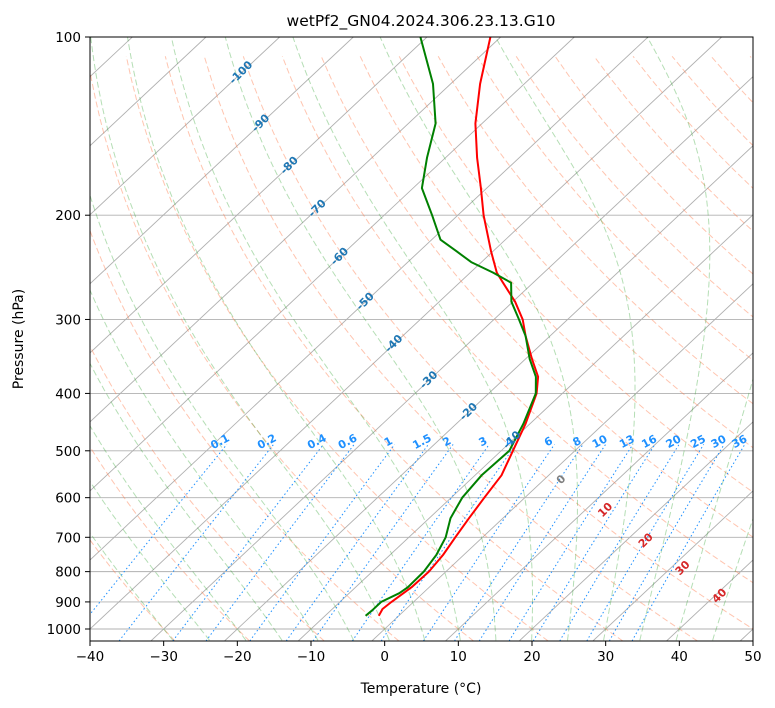 This screenshot has height=708, width=775. Describe the element at coordinates (68, 603) in the screenshot. I see `y-tick-label: 900` at that location.